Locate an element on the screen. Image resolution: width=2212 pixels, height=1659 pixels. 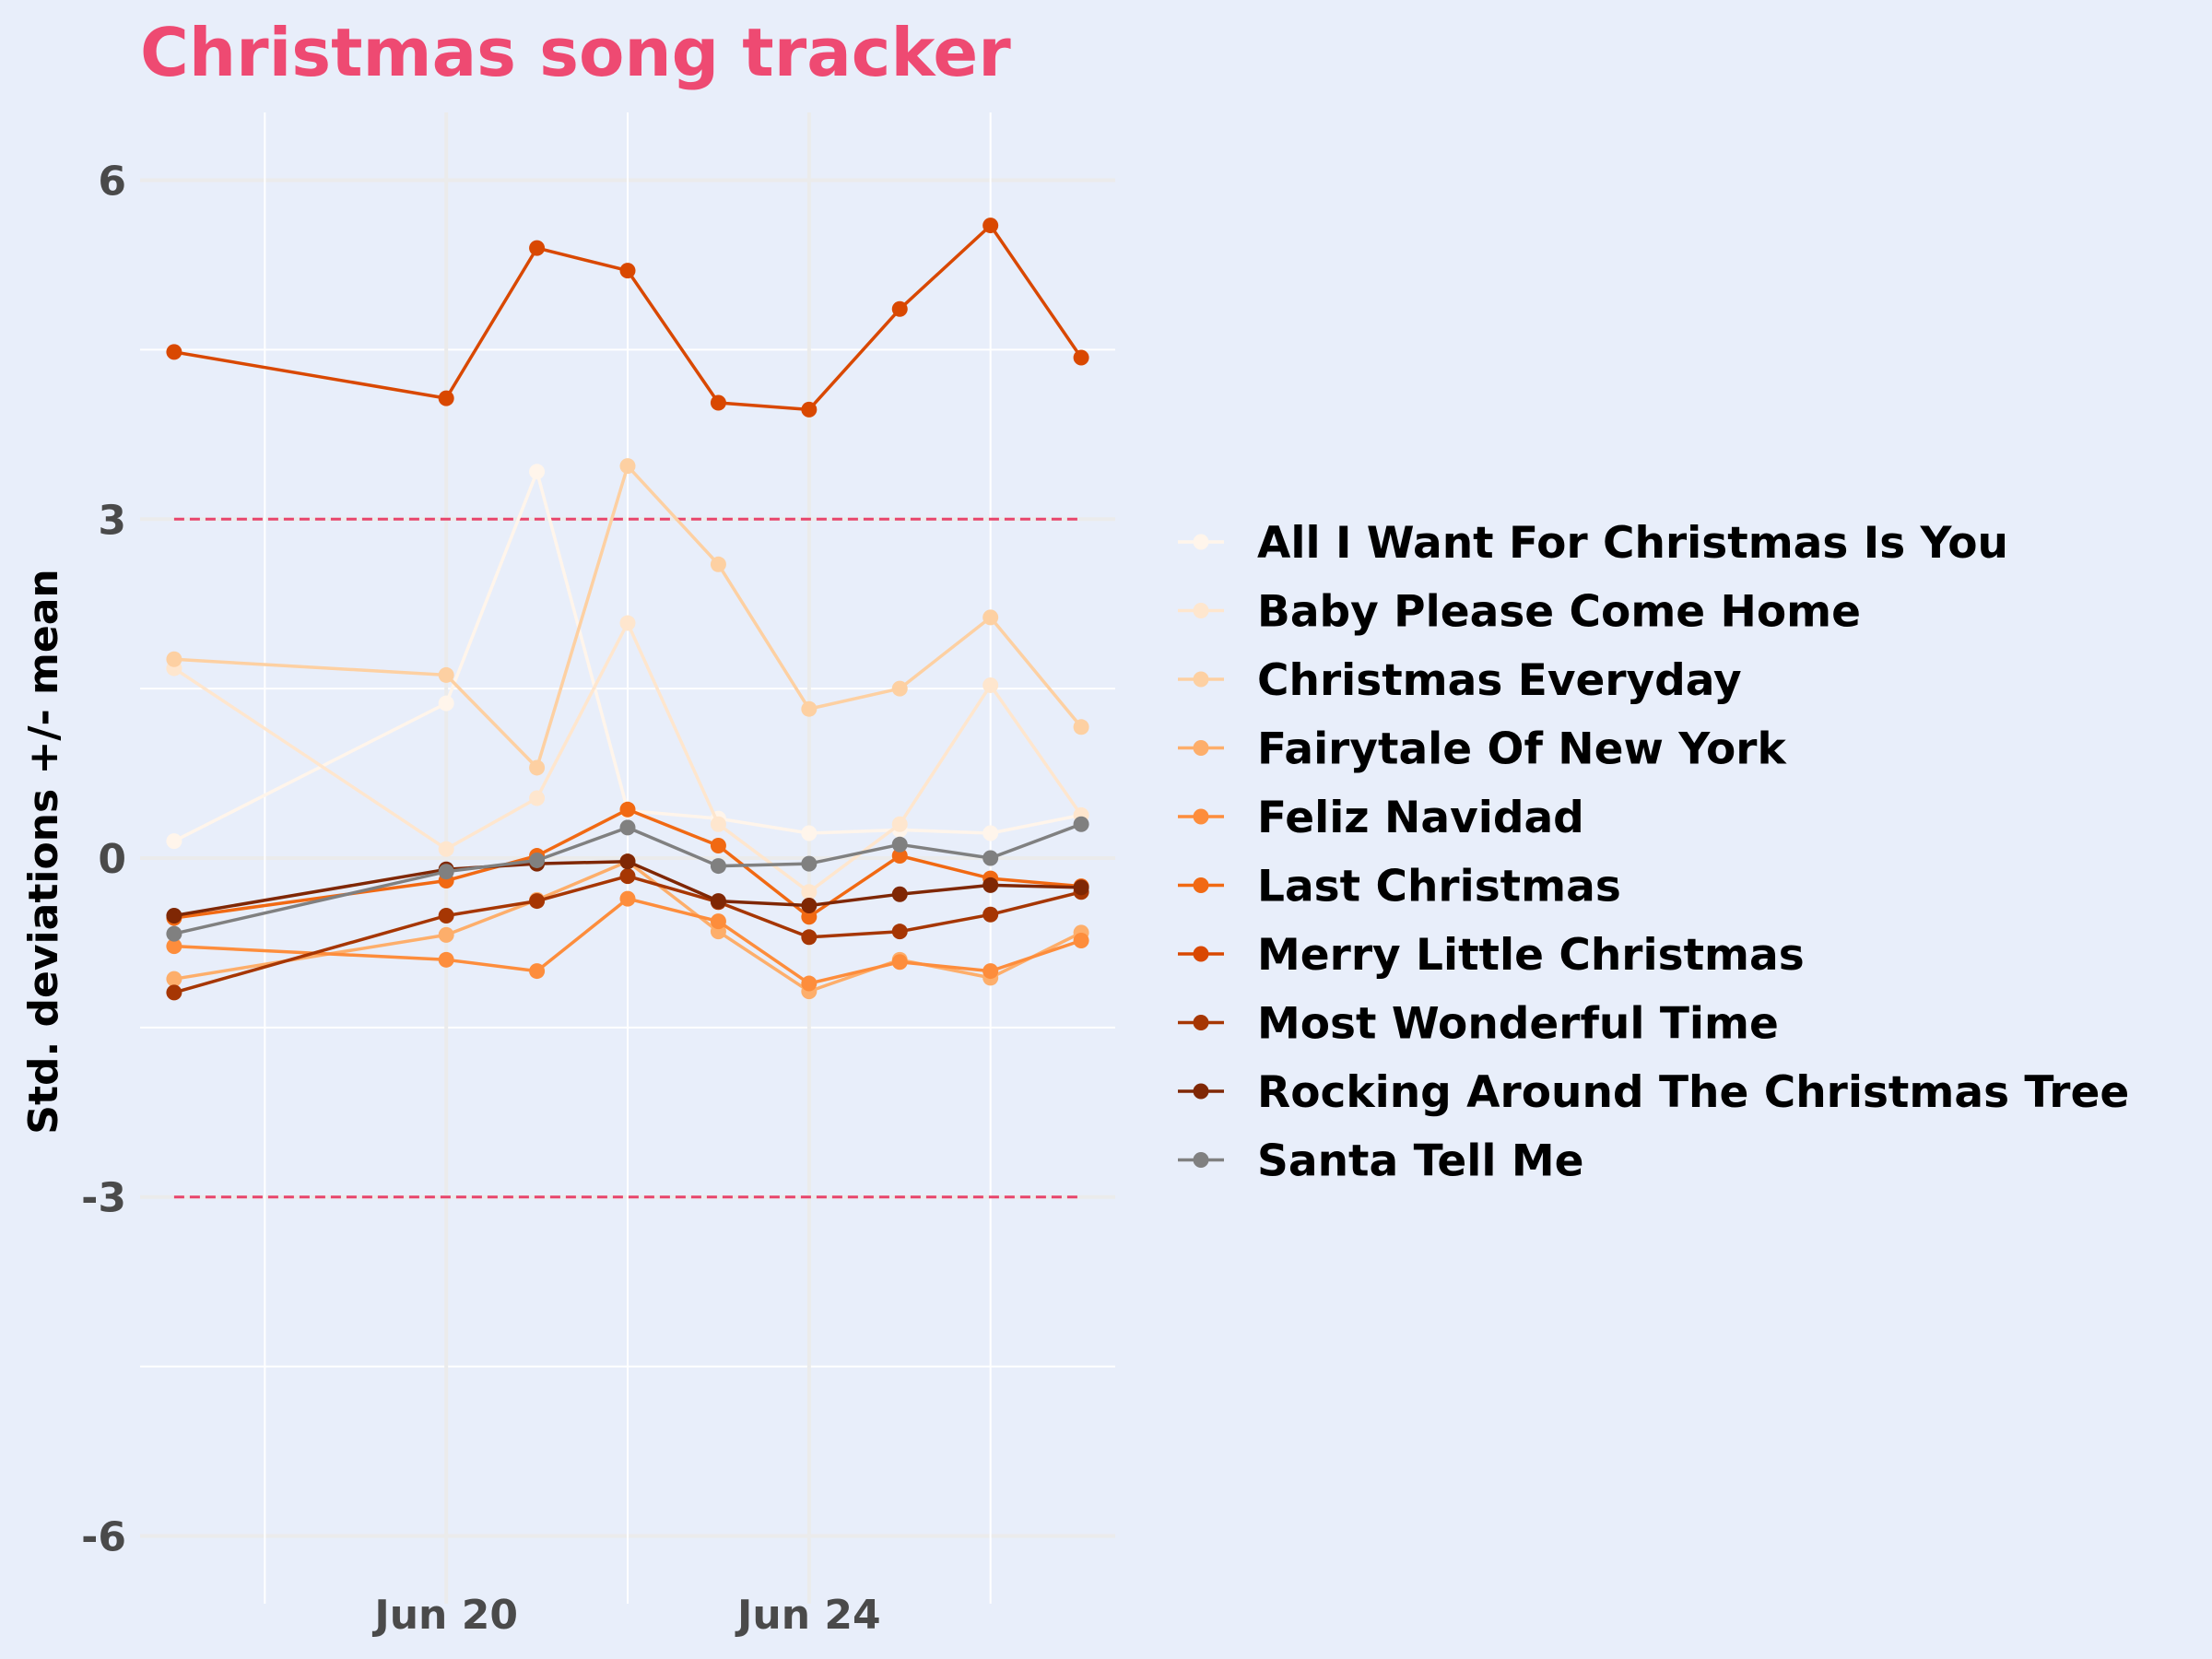
legend-label: Last Christmas is located at coordinates (1439, 887).